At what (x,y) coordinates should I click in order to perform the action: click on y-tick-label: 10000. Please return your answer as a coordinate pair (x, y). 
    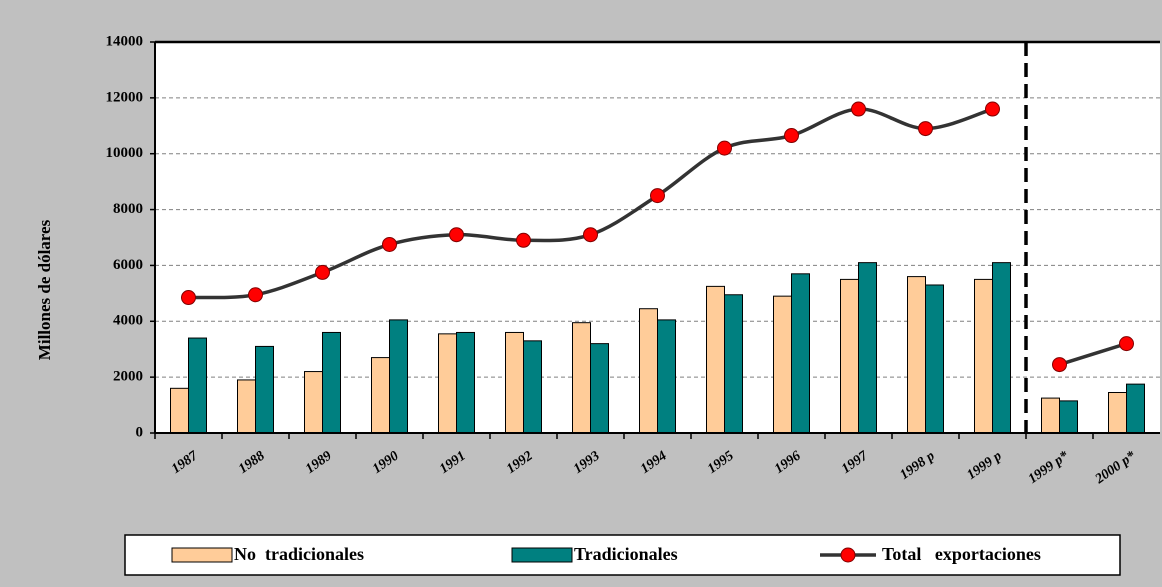
    Looking at the image, I should click on (125, 153).